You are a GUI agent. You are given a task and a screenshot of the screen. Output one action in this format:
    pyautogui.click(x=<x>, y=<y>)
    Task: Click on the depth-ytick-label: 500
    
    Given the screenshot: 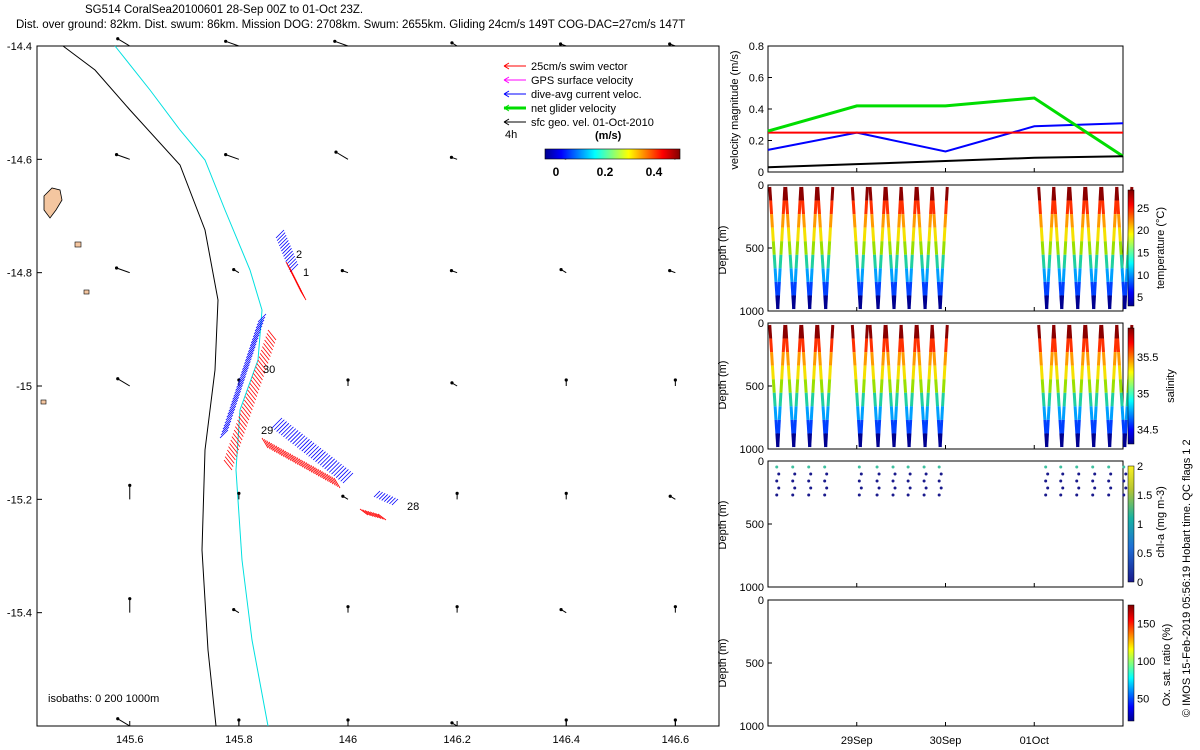 What is the action you would take?
    pyautogui.click(x=755, y=664)
    